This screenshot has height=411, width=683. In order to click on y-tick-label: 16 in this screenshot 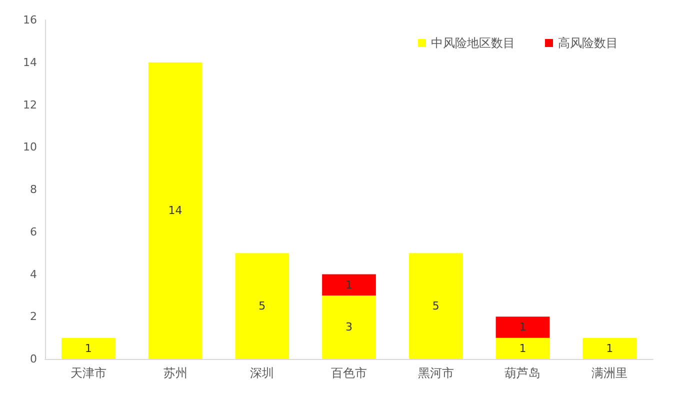, I will do `click(30, 20)`.